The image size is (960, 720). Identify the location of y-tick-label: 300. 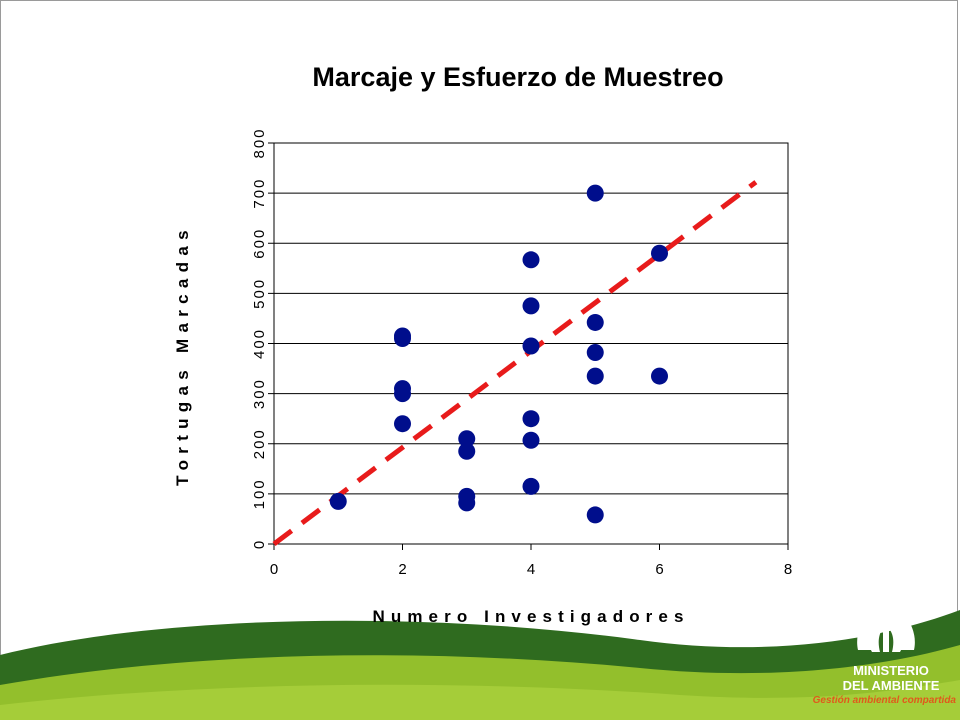
(259, 393).